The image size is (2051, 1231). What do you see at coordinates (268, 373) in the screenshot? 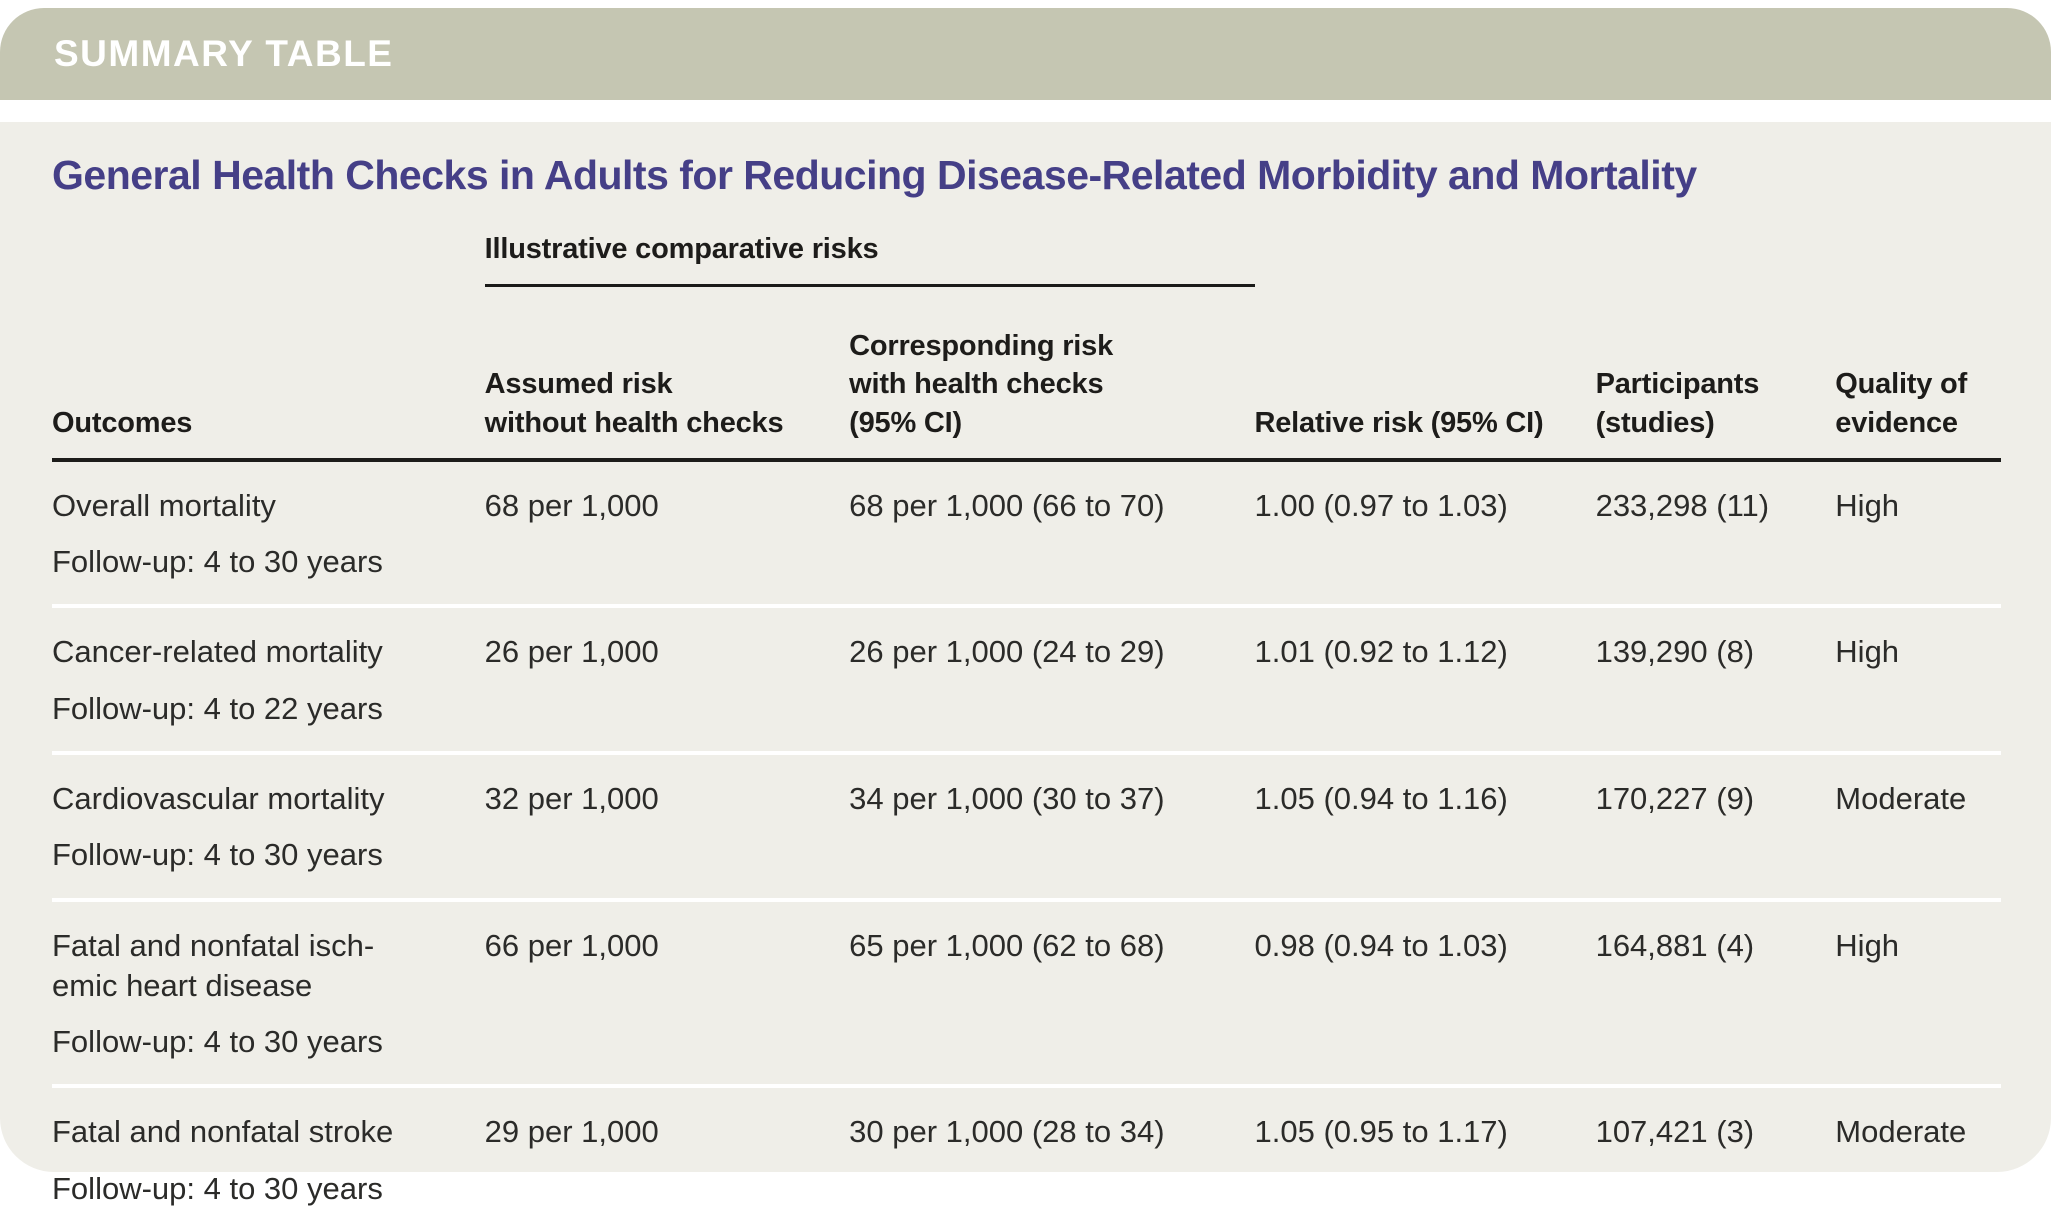
I see `column-header-outcomes: Outcomes` at bounding box center [268, 373].